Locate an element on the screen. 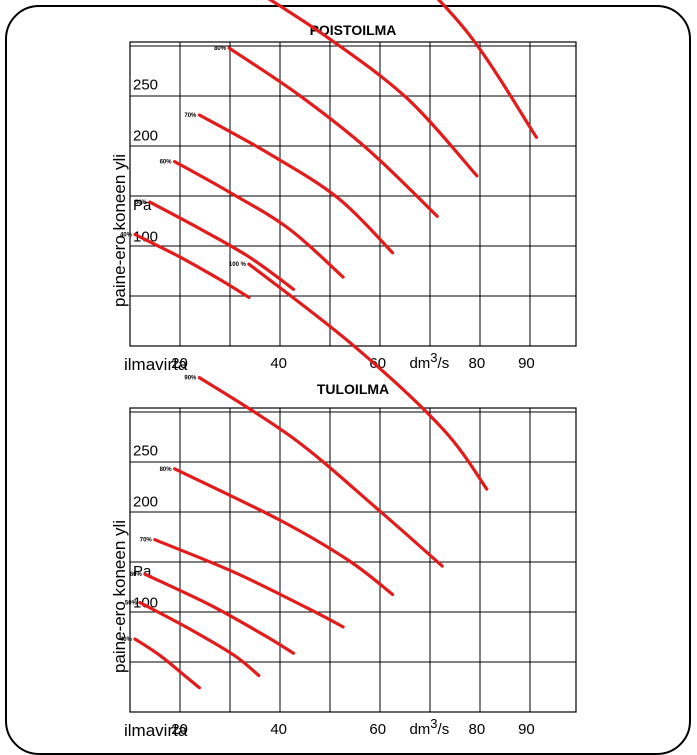 The height and width of the screenshot is (755, 697). chart-title: POISTOILMA is located at coordinates (353, 30).